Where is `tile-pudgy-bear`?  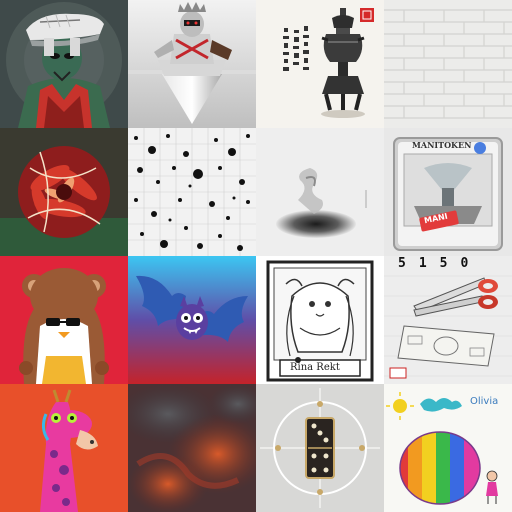 tile-pudgy-bear is located at coordinates (64, 320).